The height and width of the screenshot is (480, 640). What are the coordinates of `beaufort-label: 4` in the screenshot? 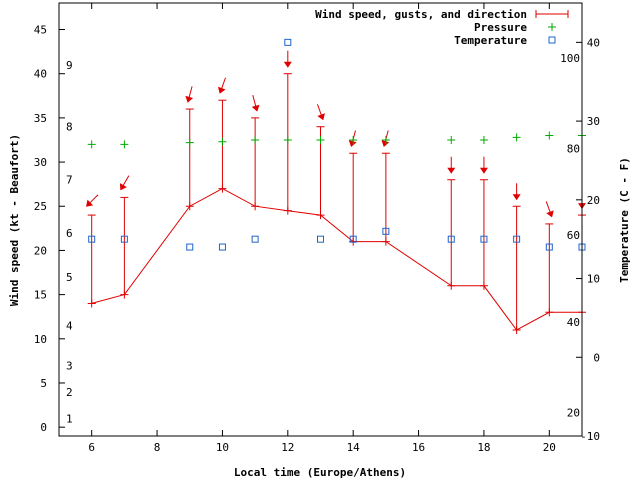 It's located at (69, 326).